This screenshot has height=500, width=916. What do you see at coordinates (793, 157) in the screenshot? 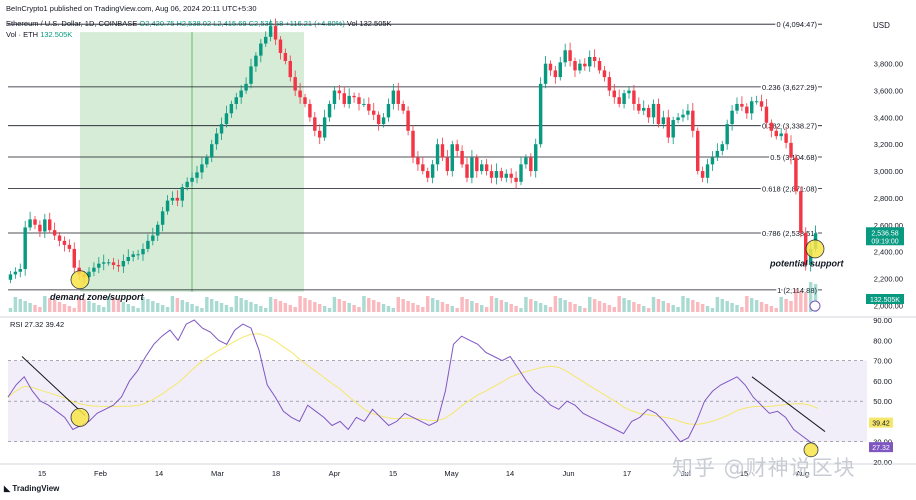
I see `fib-label: 0.5 (3,104.68)` at bounding box center [793, 157].